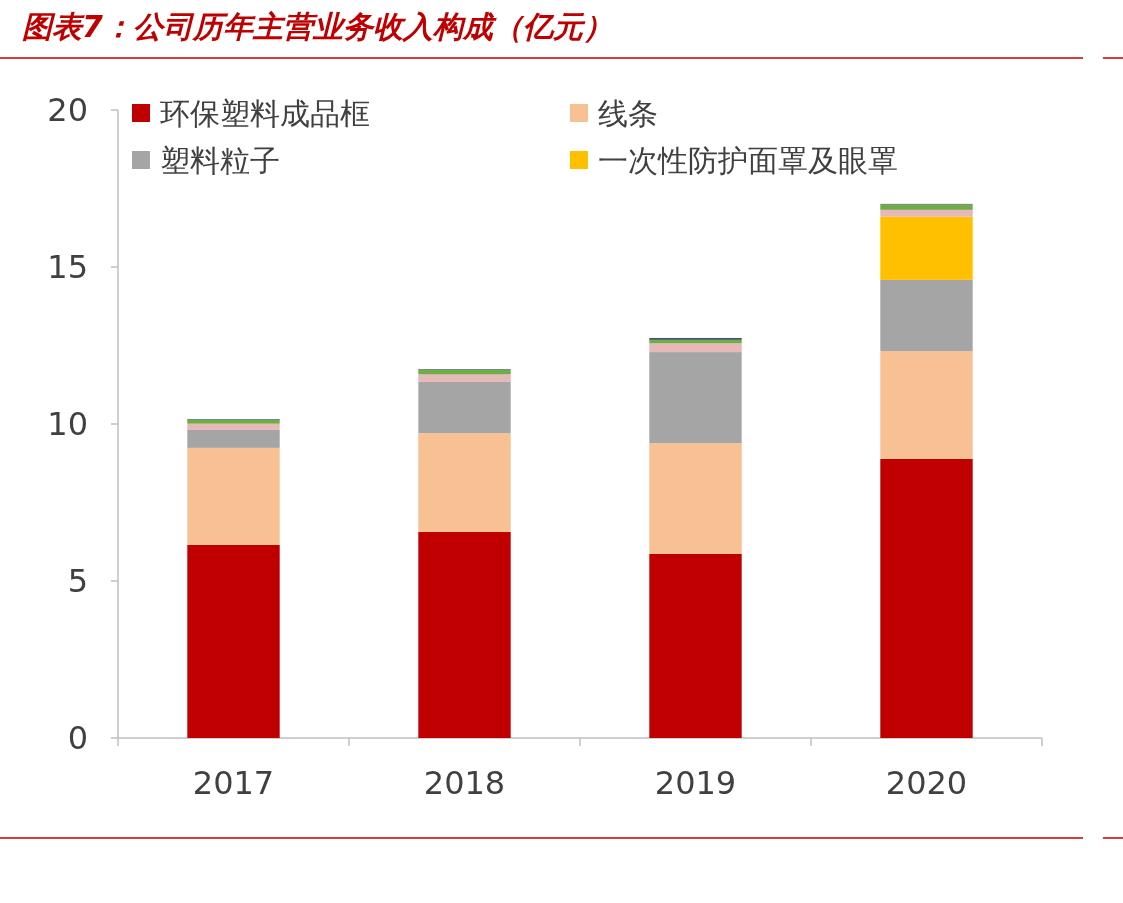 This screenshot has height=903, width=1123. Describe the element at coordinates (695, 783) in the screenshot. I see `x-tick-label: 2019` at that location.